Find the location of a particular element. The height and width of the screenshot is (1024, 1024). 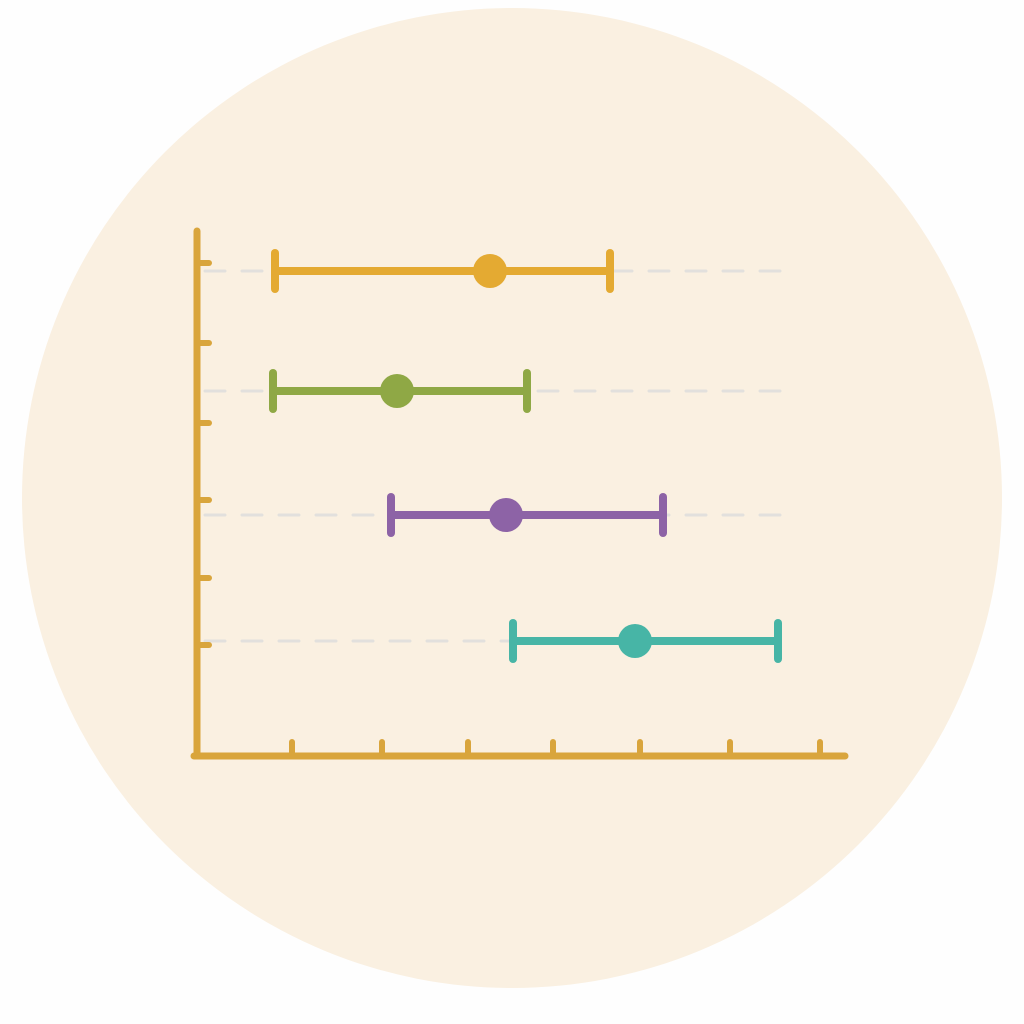

error-bar-series-1-gold is located at coordinates (442, 271).